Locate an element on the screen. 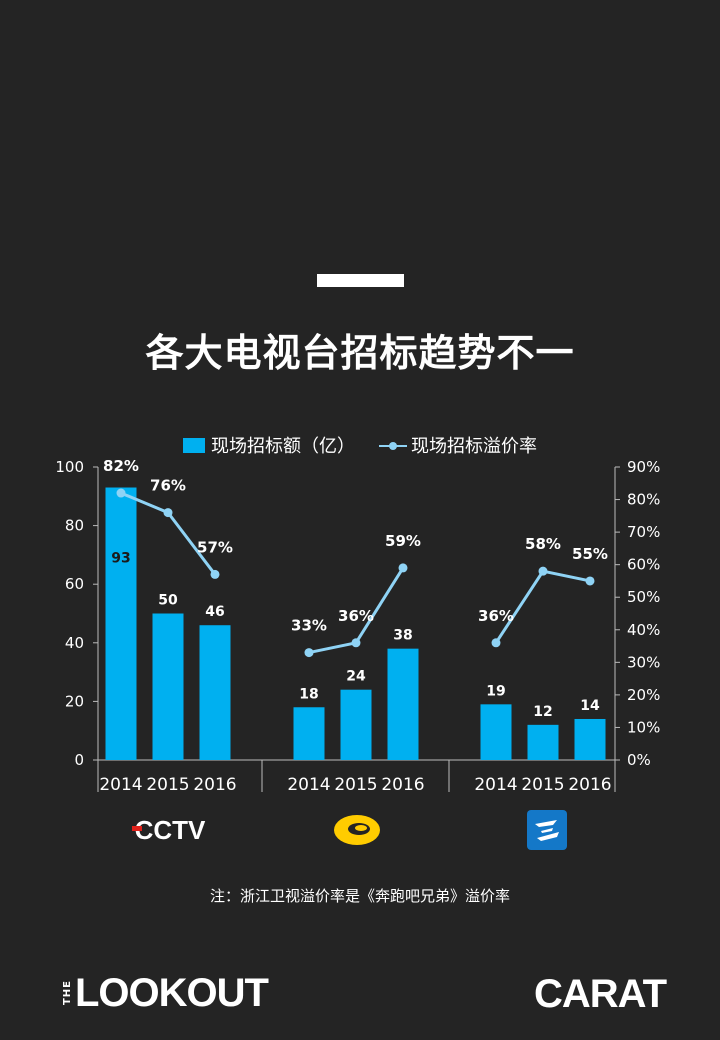 Image resolution: width=720 pixels, height=1040 pixels. cctv-logo-text: CCTV is located at coordinates (170, 829).